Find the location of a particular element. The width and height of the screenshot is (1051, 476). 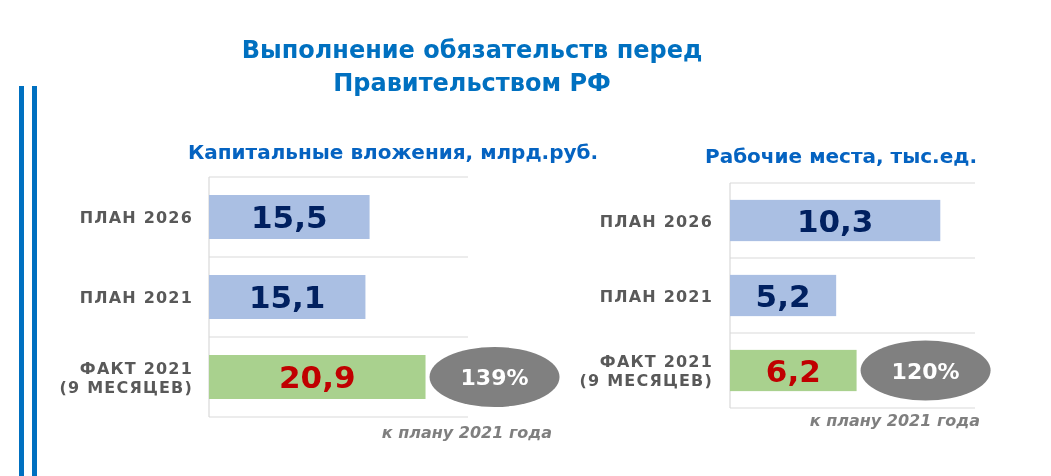

data-label: 6,2 is located at coordinates (793, 370).